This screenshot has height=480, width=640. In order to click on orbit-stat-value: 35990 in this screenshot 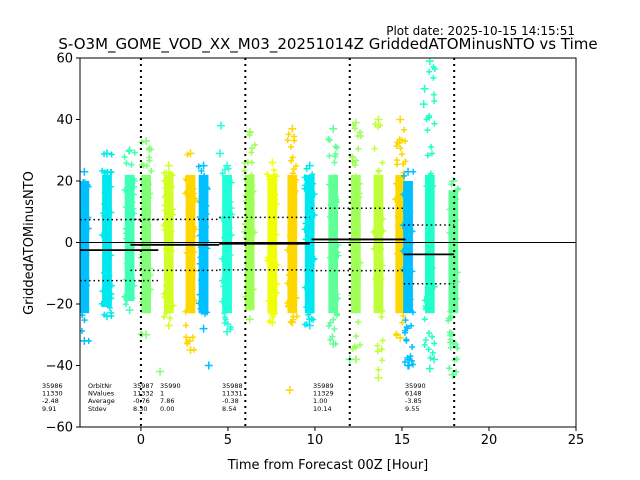, I will do `click(170, 386)`.